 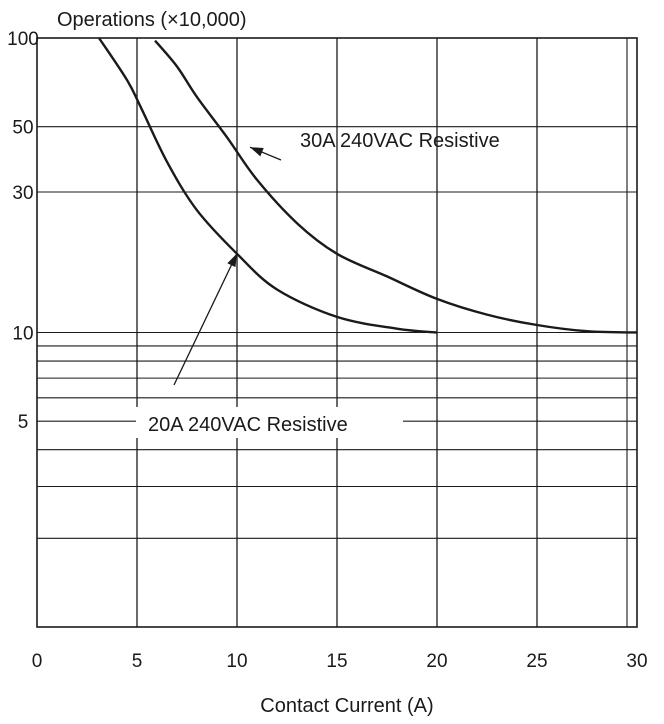 I want to click on y-tick-label: 50, so click(x=22, y=128).